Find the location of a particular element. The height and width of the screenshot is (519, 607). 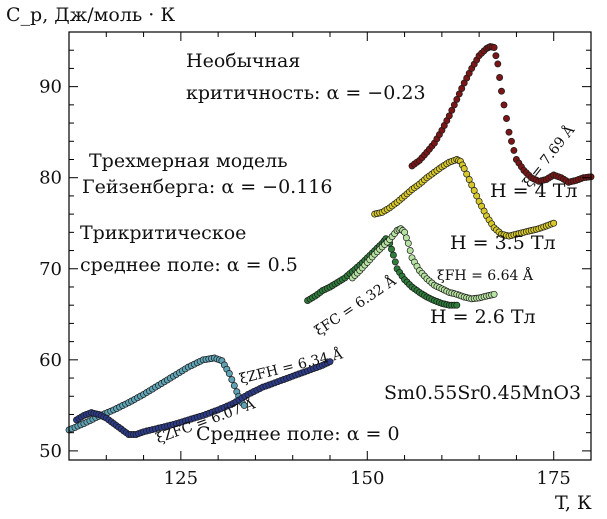

x-tick-label: 125 is located at coordinates (181, 478).